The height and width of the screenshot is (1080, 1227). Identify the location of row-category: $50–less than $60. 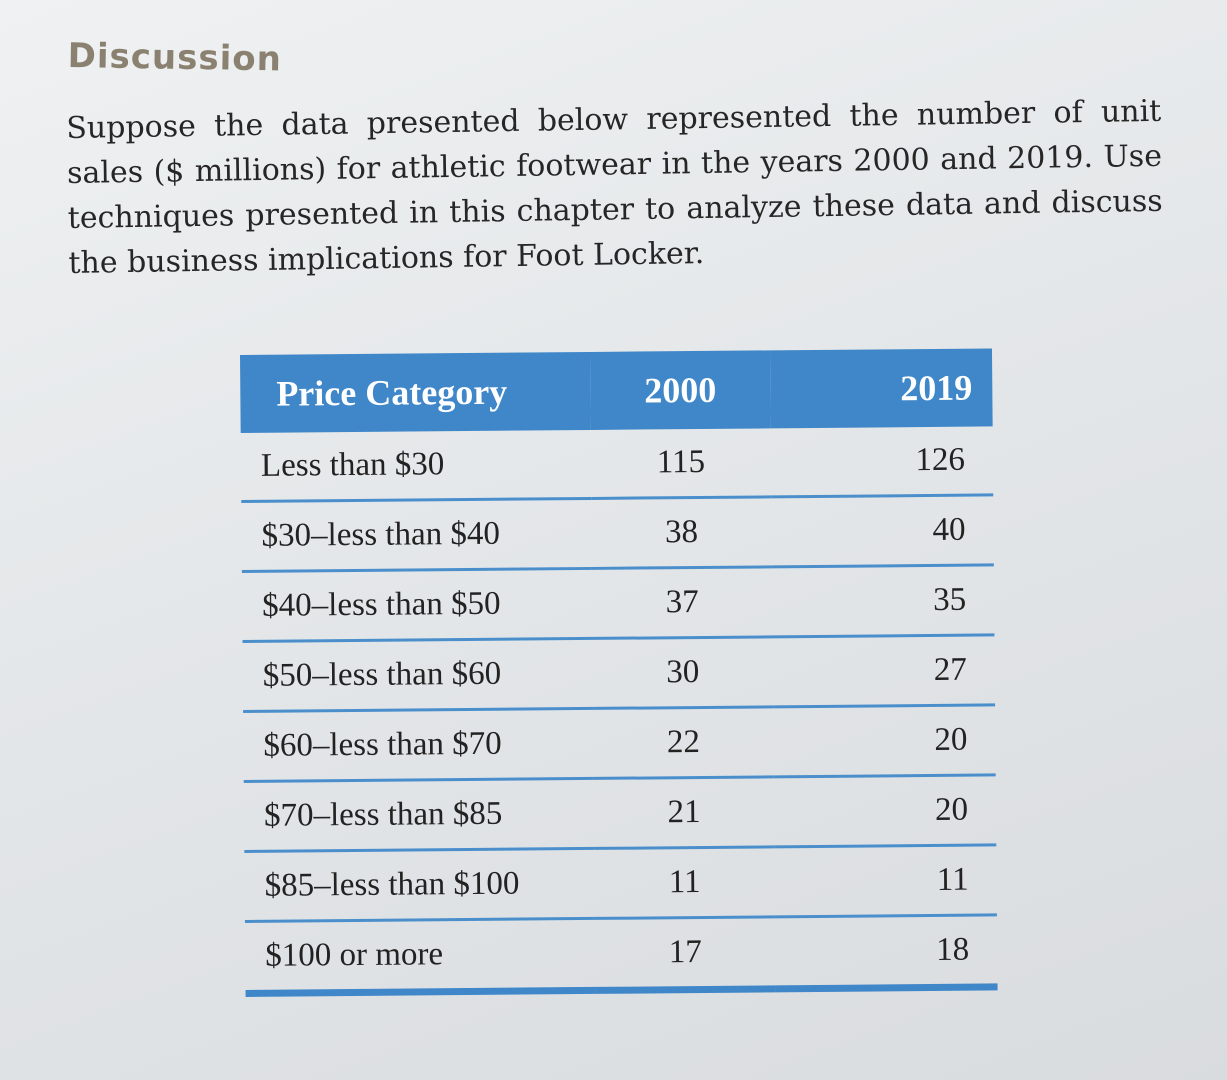
(418, 675).